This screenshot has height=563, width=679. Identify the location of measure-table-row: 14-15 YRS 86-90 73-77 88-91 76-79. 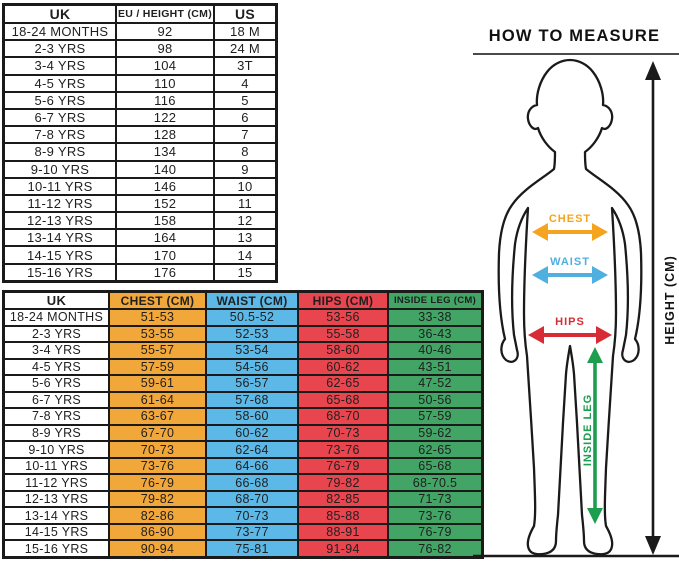
(243, 532).